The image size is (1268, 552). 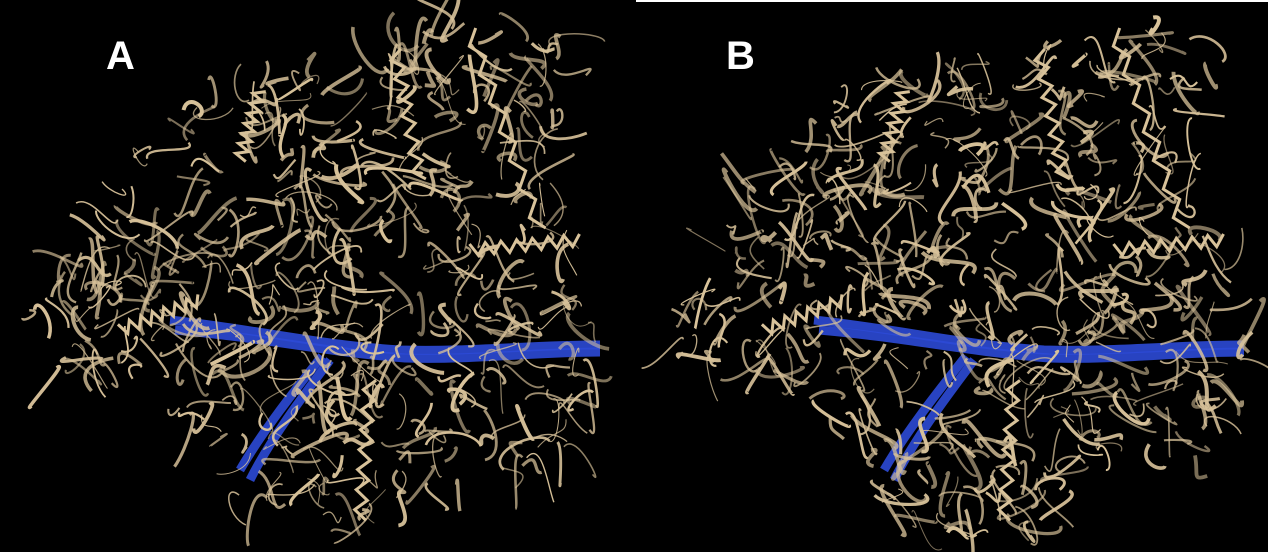 I want to click on panel-label-b: B, so click(x=740, y=56).